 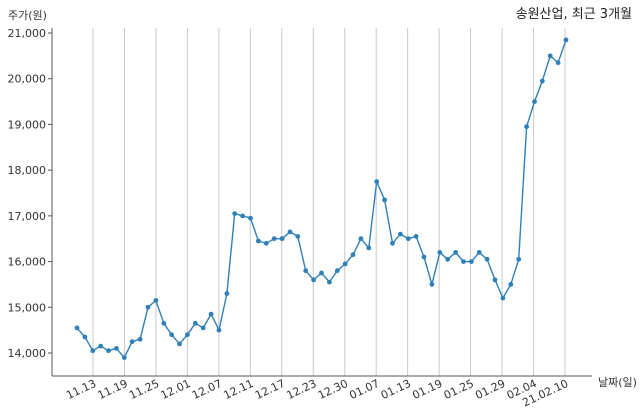 What do you see at coordinates (333, 389) in the screenshot?
I see `x-tick-label: 12.30` at bounding box center [333, 389].